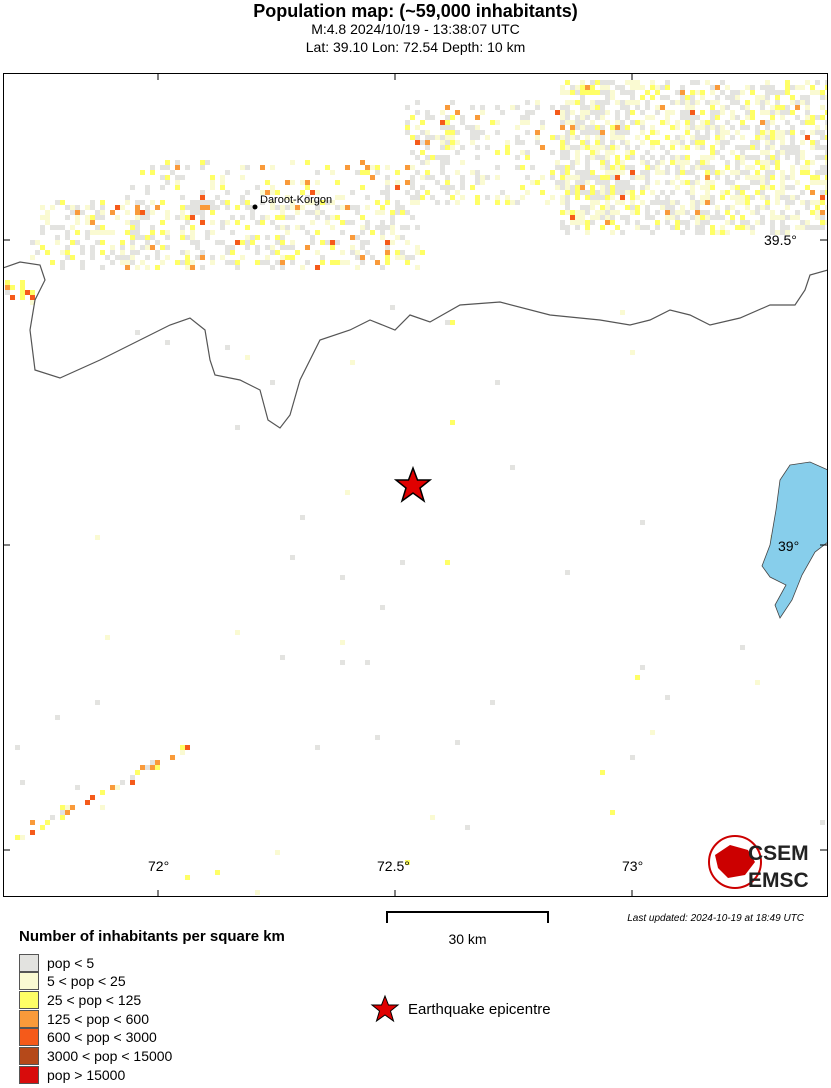 The image size is (831, 1088). I want to click on event-info: M:4.8 2024/10/19 - 13:38:07 UTC, so click(415, 29).